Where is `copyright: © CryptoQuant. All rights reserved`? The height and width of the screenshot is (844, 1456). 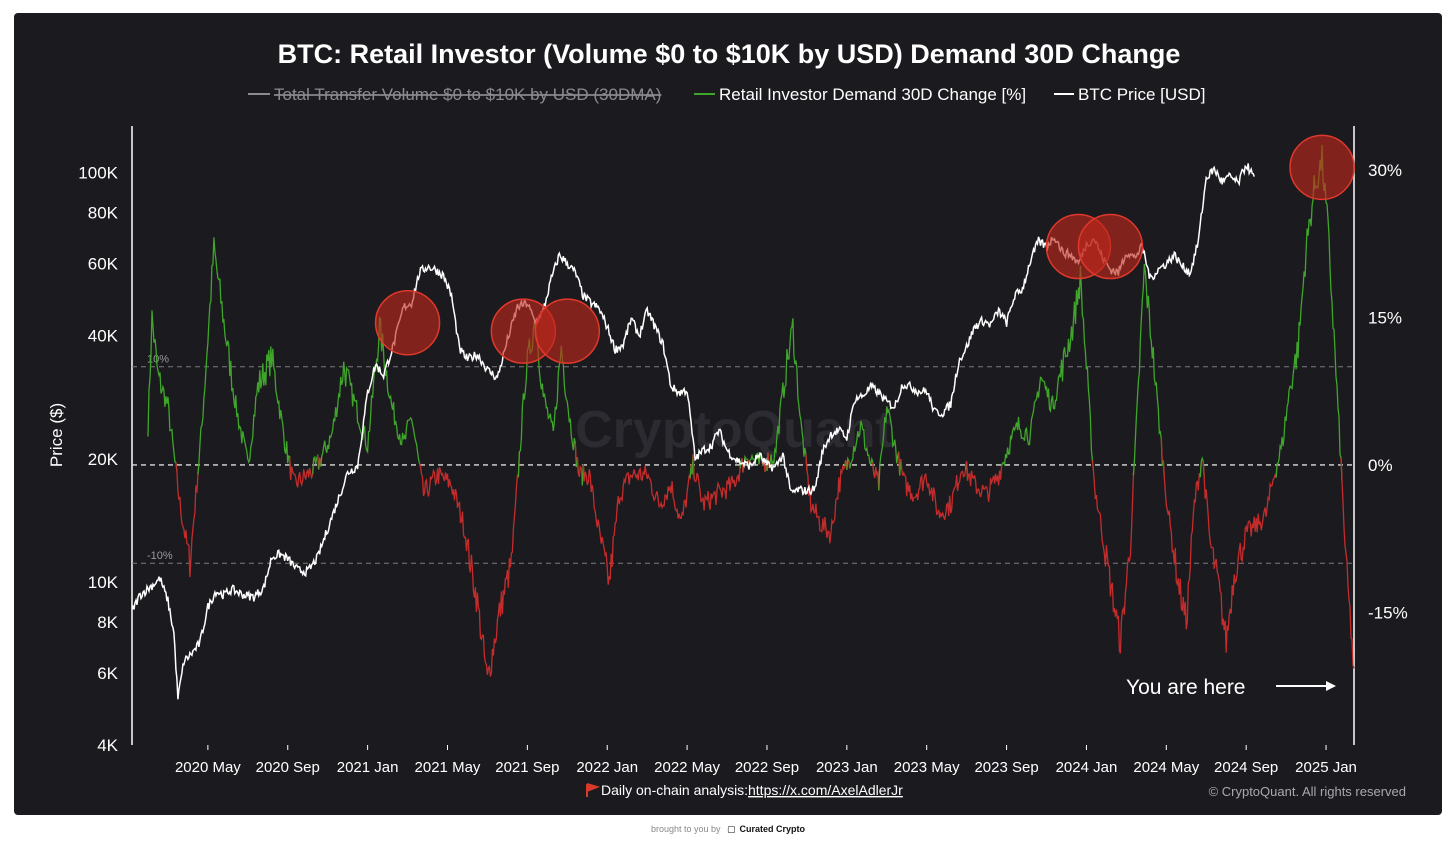
copyright: © CryptoQuant. All rights reserved is located at coordinates (1307, 791).